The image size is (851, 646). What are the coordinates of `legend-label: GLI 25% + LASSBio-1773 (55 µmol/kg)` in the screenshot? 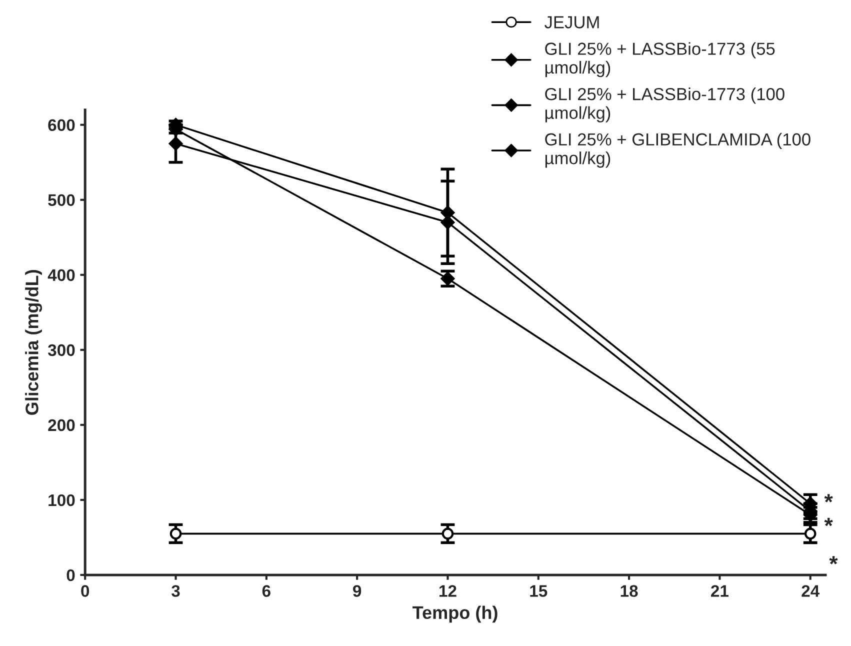 It's located at (660, 60).